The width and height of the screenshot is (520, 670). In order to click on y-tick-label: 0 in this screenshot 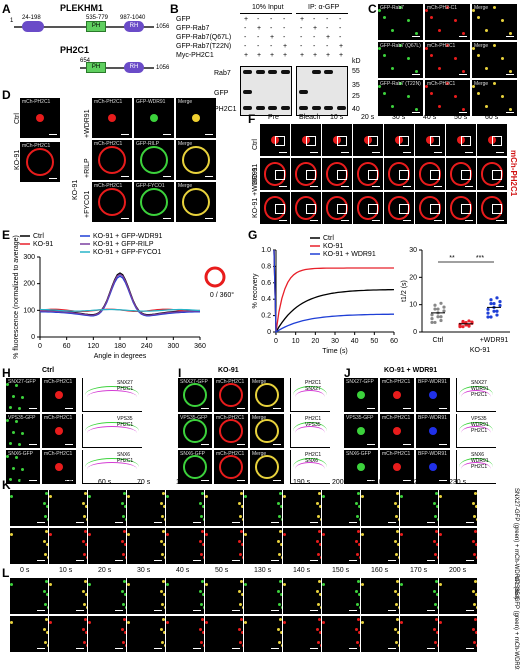, I will do `click(269, 332)`.